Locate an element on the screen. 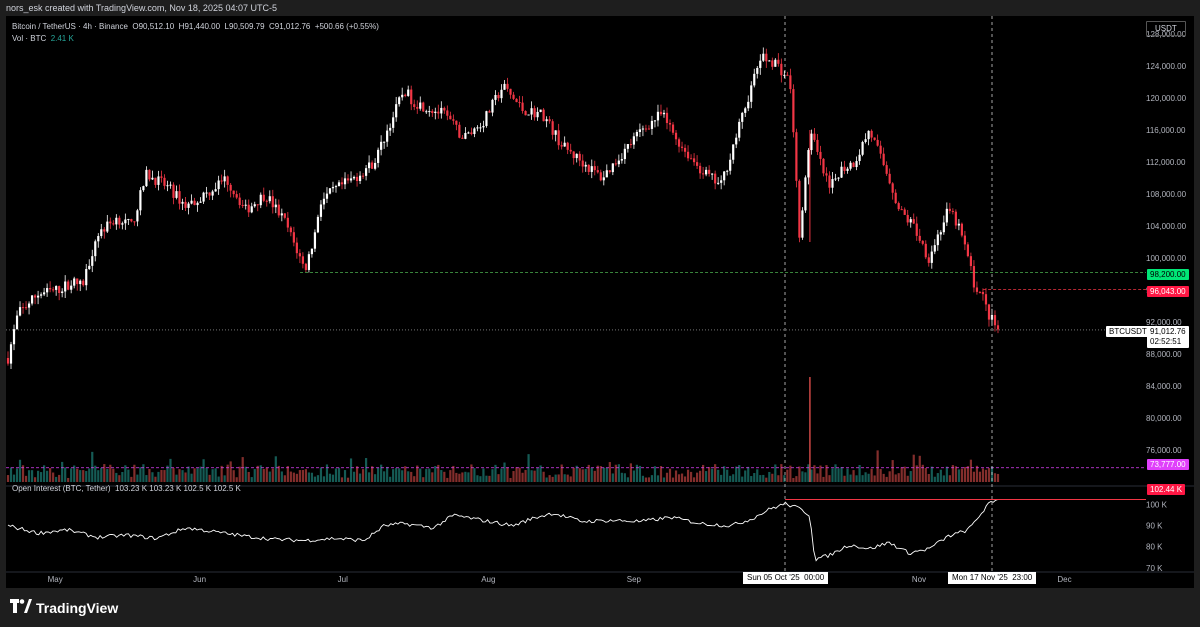 This screenshot has height=627, width=1200. oi-last-tag: 102.44 K is located at coordinates (1166, 489).